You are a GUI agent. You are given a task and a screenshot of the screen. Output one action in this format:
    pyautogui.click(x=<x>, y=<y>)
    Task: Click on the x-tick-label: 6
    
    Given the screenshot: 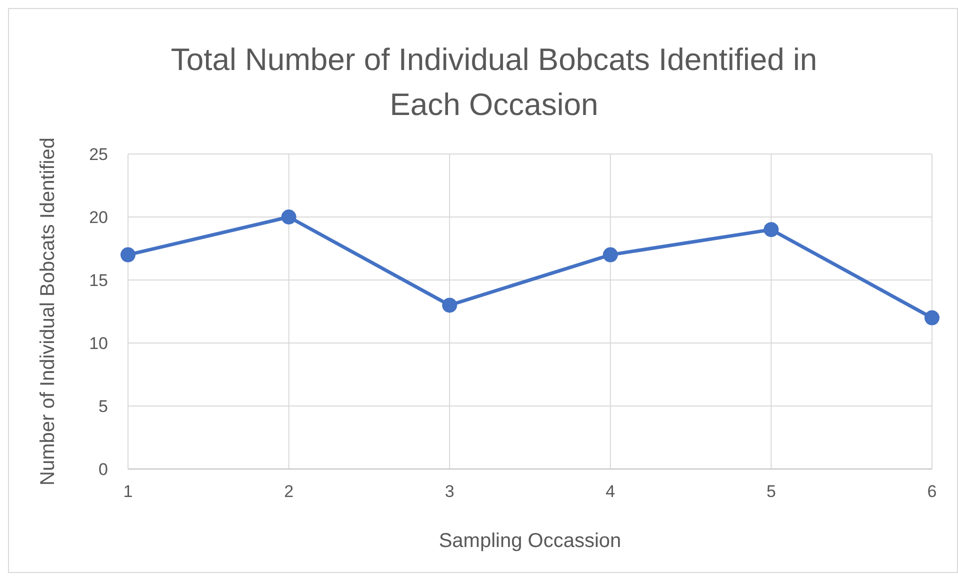 What is the action you would take?
    pyautogui.click(x=932, y=492)
    